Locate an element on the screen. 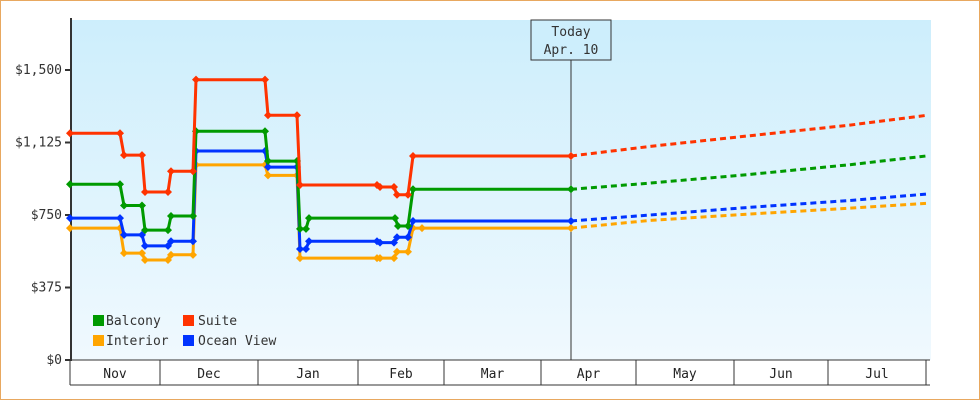  month-axis: Nov Dec Jan Feb Mar Apr May Jun Jul is located at coordinates (499, 372).